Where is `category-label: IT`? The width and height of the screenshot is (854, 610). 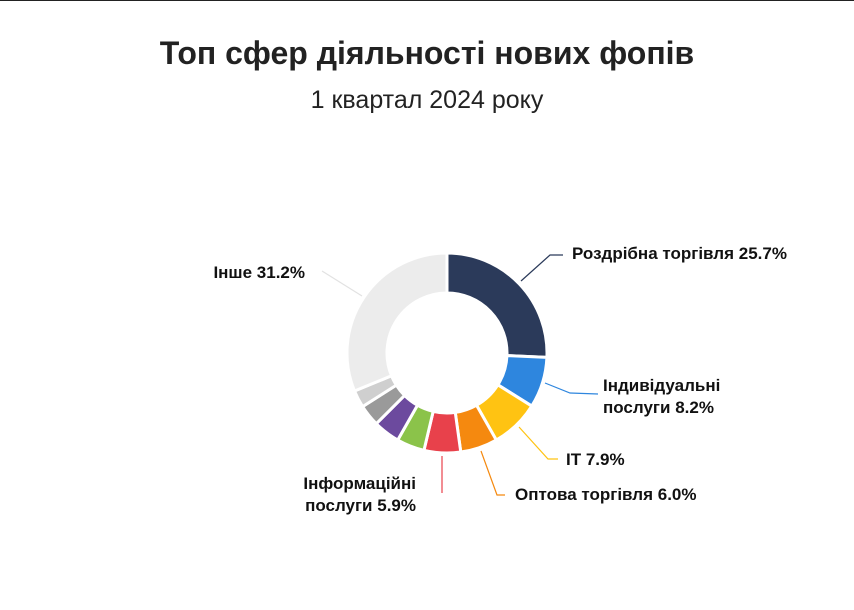 category-label: IT is located at coordinates (574, 459).